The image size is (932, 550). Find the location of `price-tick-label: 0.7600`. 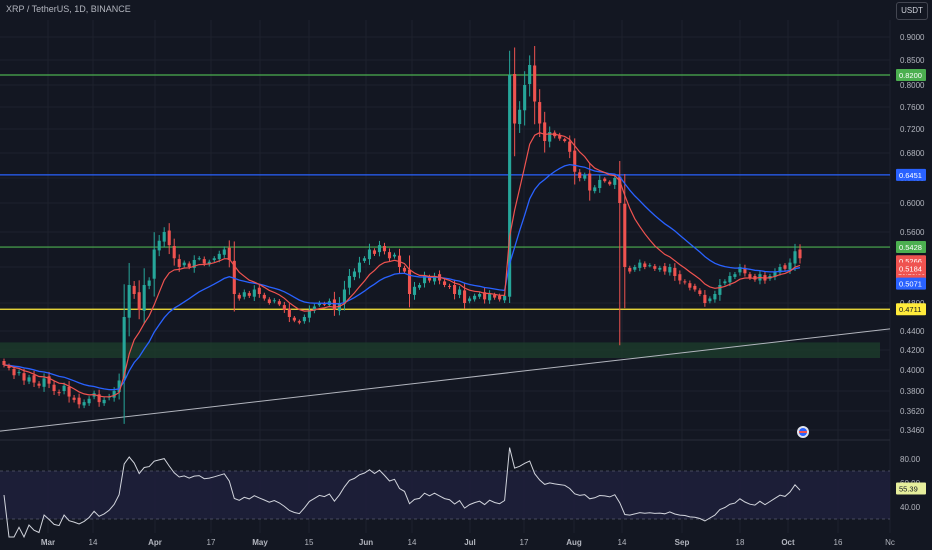

price-tick-label: 0.7600 is located at coordinates (912, 107).